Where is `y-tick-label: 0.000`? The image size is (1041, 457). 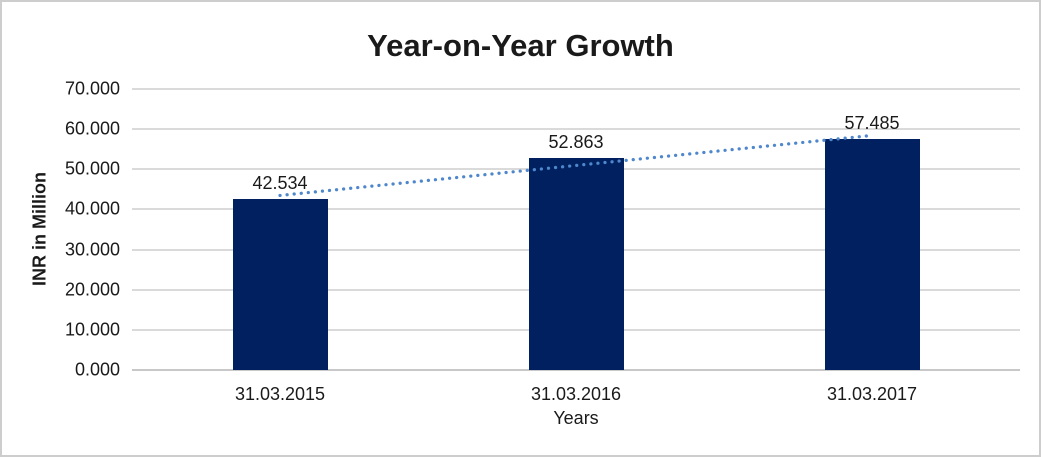
y-tick-label: 0.000 is located at coordinates (97, 369).